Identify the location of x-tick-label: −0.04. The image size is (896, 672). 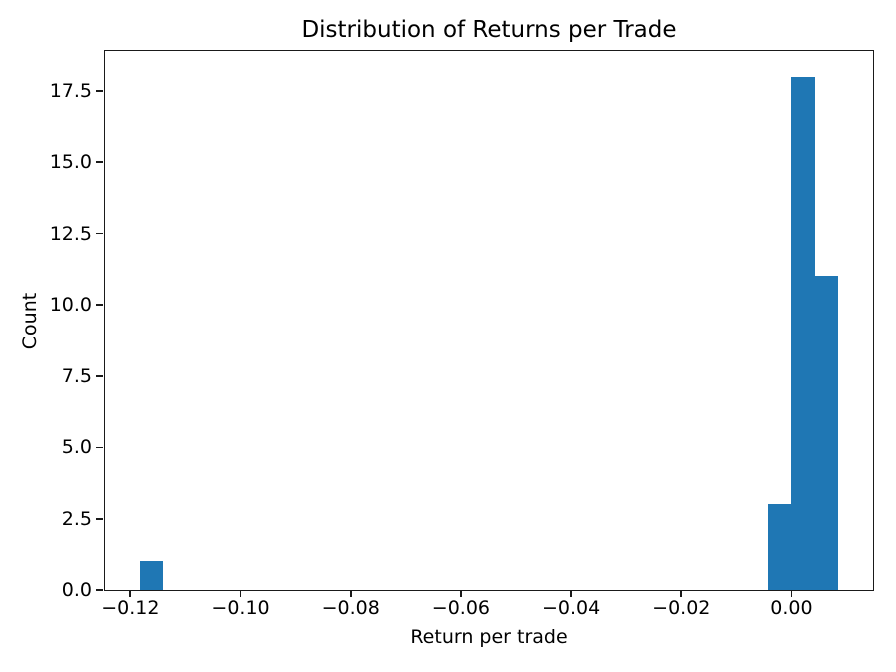
(571, 608).